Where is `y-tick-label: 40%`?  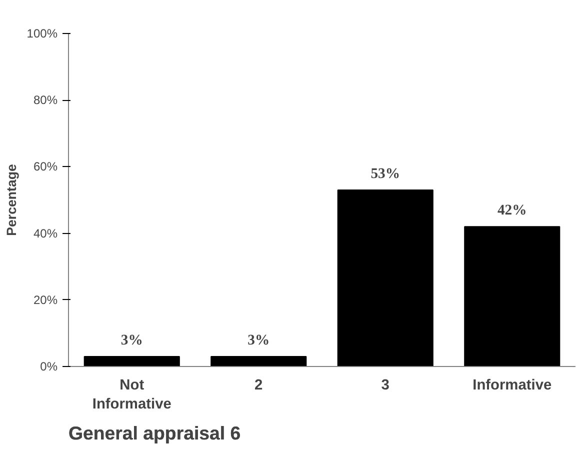
y-tick-label: 40% is located at coordinates (45, 233).